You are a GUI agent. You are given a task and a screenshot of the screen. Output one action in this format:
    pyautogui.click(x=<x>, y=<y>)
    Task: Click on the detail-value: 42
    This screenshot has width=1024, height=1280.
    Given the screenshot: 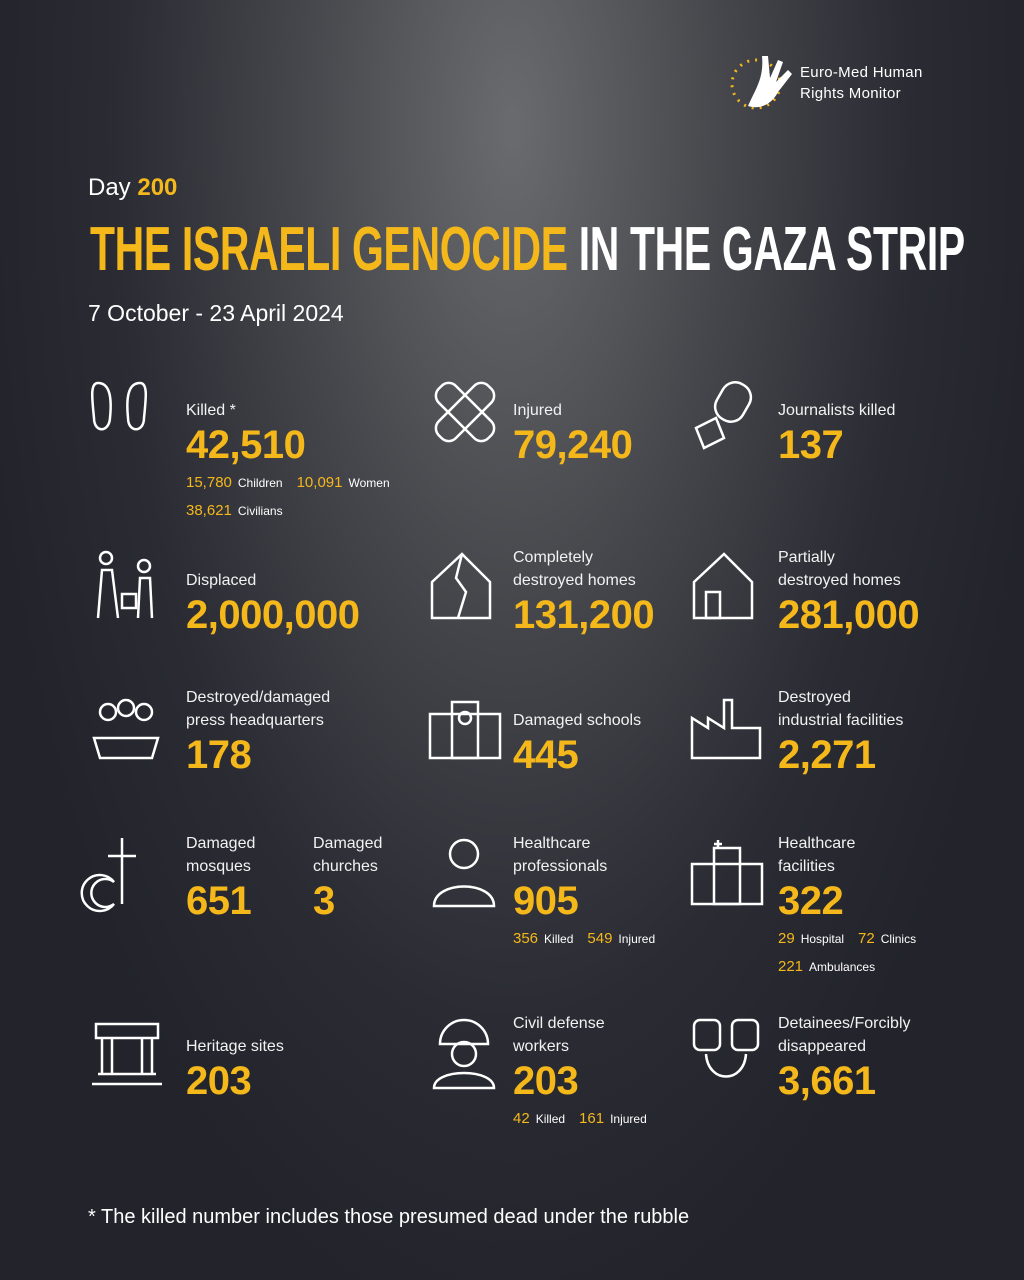 What is the action you would take?
    pyautogui.click(x=521, y=1118)
    